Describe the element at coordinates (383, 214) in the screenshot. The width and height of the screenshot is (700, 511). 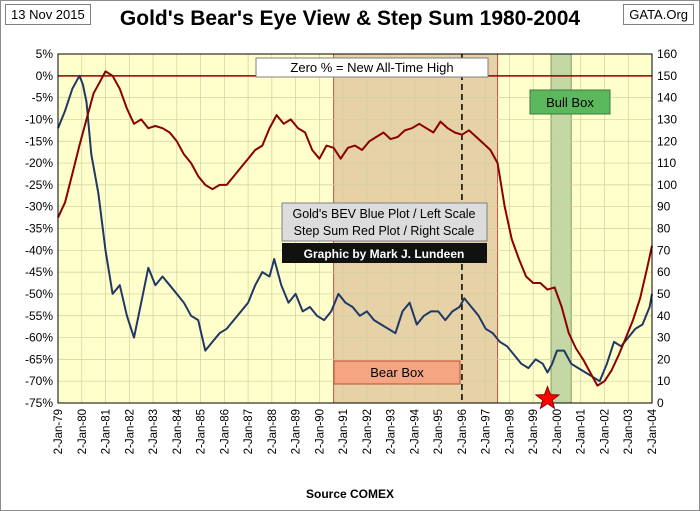
I see `legend-line-bev: Gold's BEV Blue Plot / Left Scale` at that location.